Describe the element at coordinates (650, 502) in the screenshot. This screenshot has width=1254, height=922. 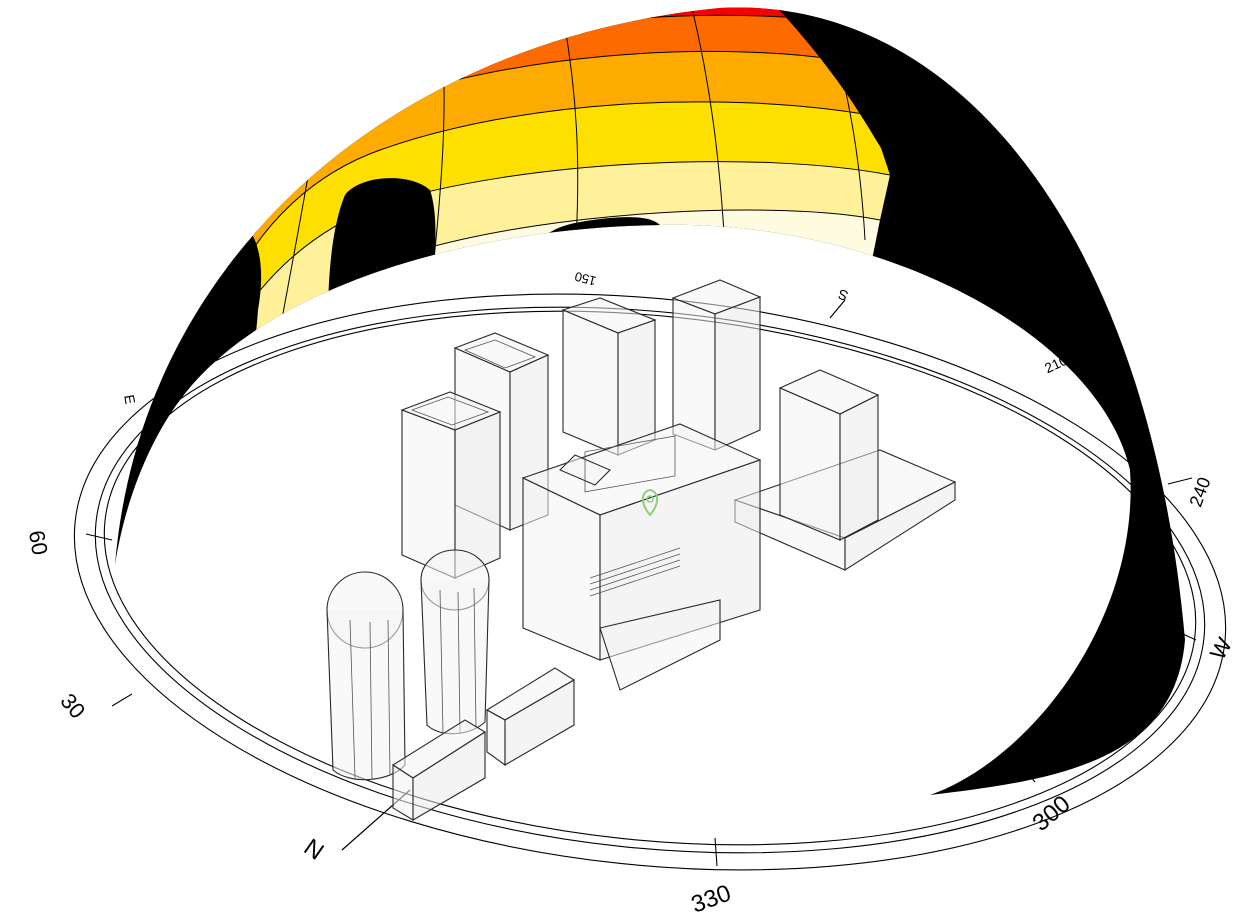
I see `map-pin-icon` at that location.